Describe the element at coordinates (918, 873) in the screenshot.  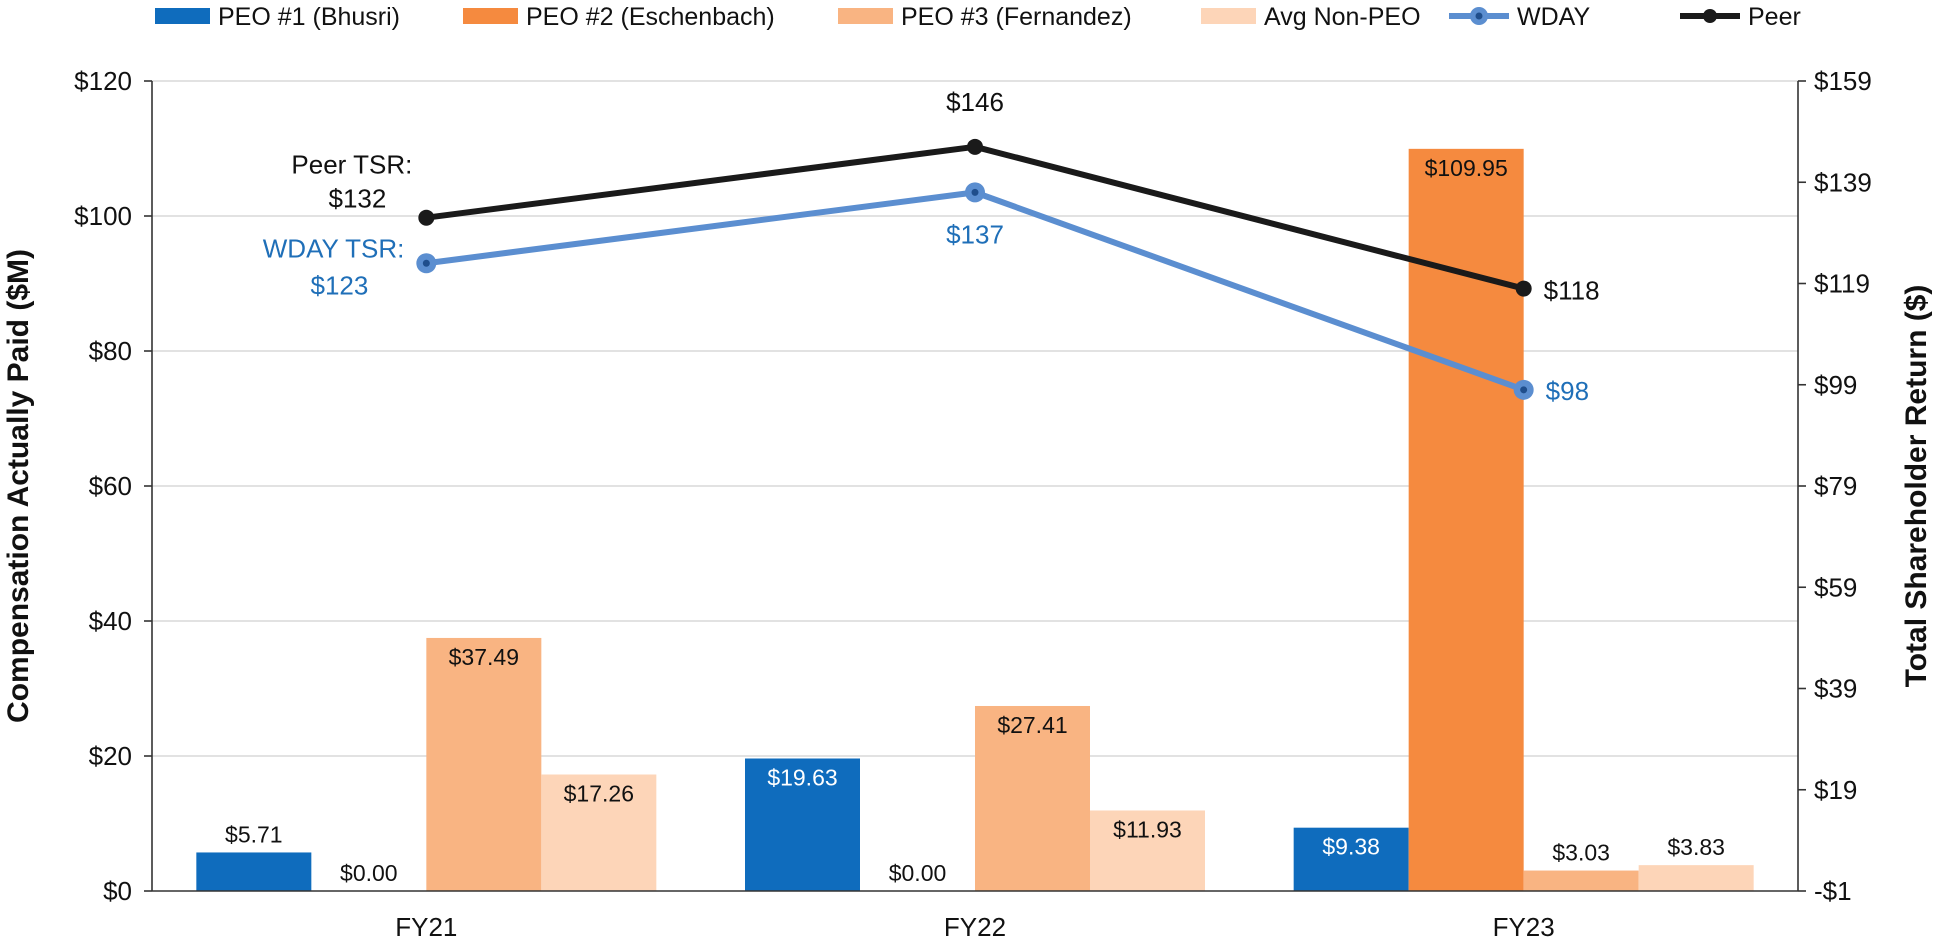
I see `bar-label-peo-2-eschenbach-fy22: $0.00` at that location.